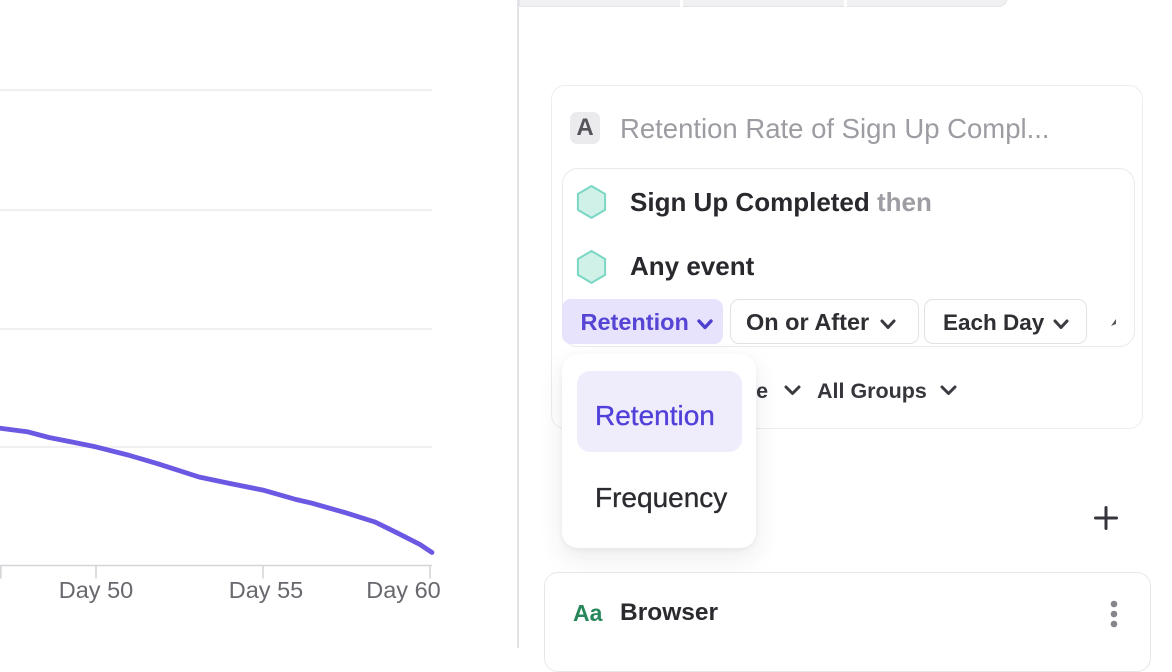 This screenshot has width=1172, height=672. I want to click on svg-text: Day 55, so click(266, 590).